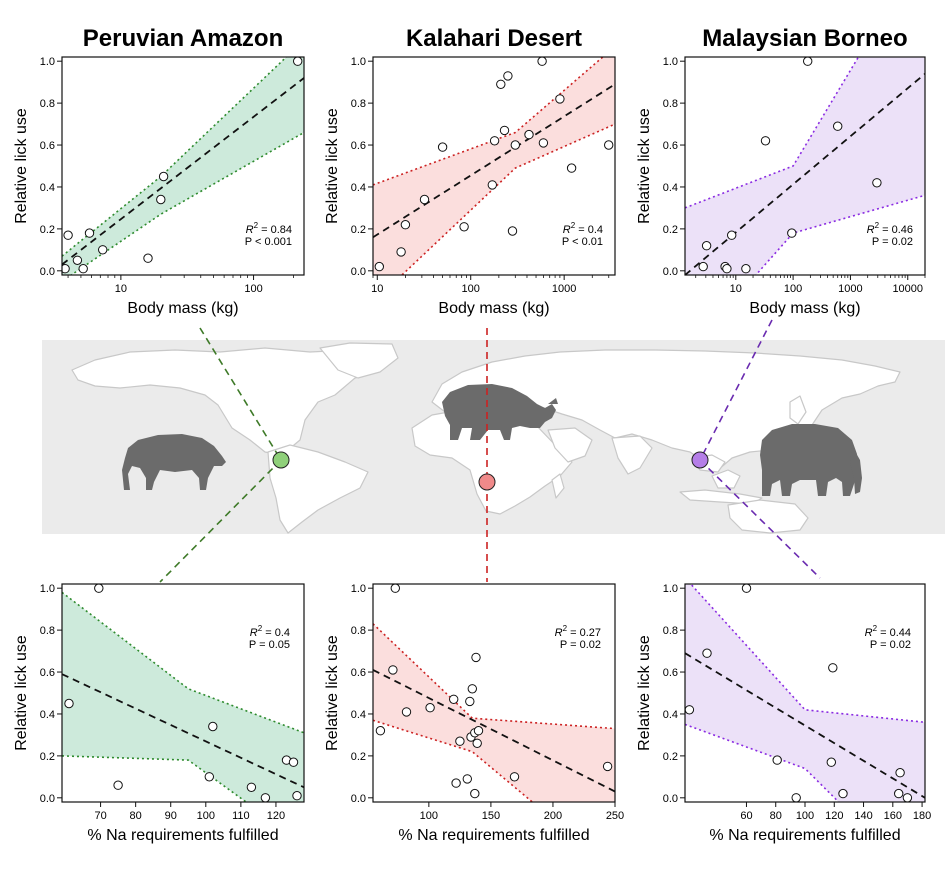 The width and height of the screenshot is (948, 883). Describe the element at coordinates (332, 693) in the screenshot. I see `panel4-y-axis-label: Relative lick use` at that location.